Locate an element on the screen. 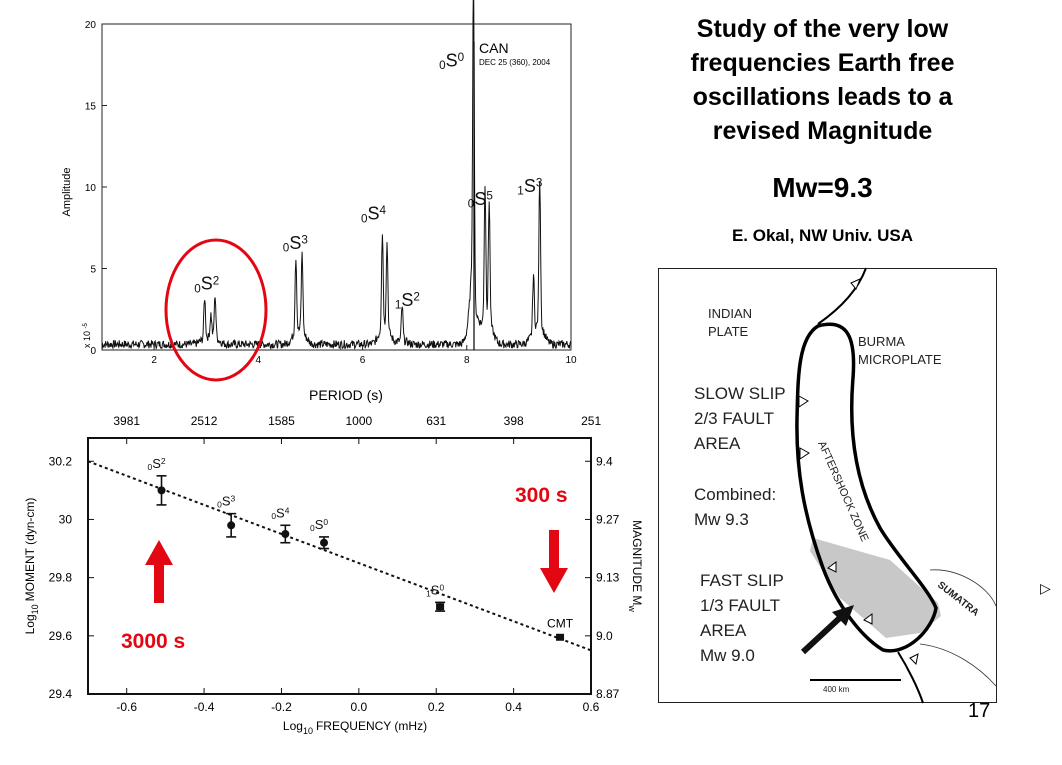 Image resolution: width=1062 pixels, height=765 pixels. y-scale-exp: -5 is located at coordinates (86, 325).